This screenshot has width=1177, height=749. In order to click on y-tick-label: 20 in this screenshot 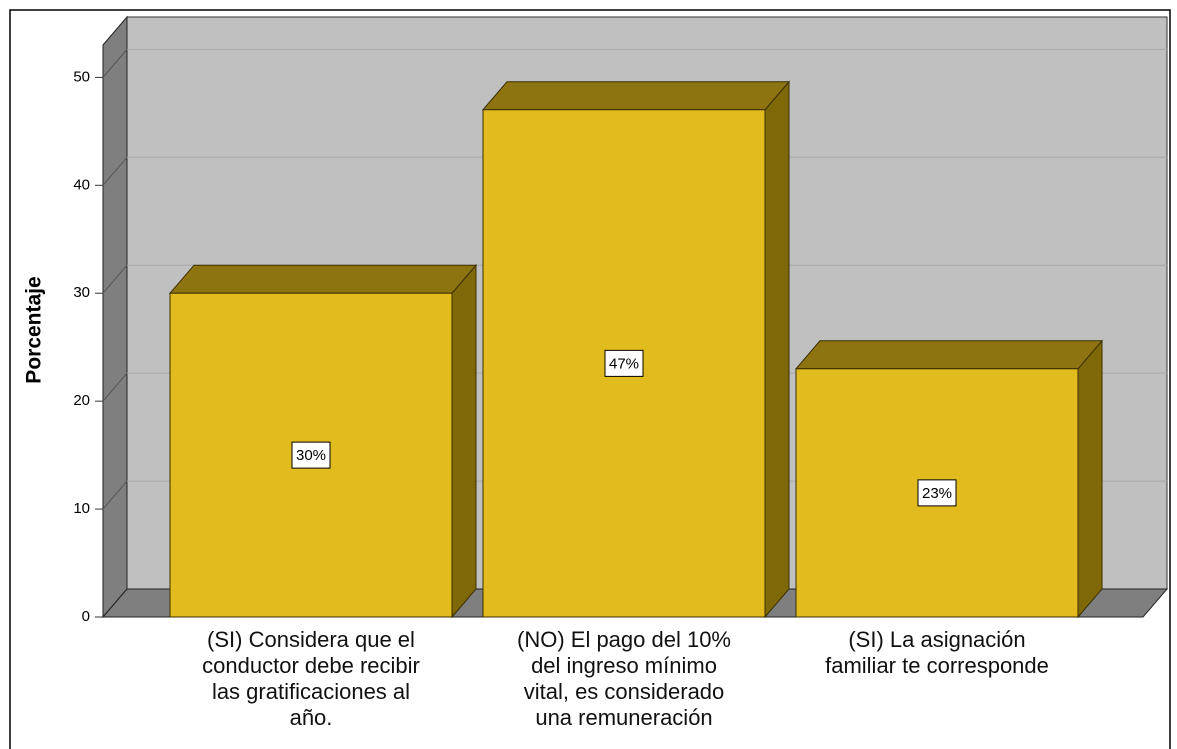, I will do `click(81, 400)`.